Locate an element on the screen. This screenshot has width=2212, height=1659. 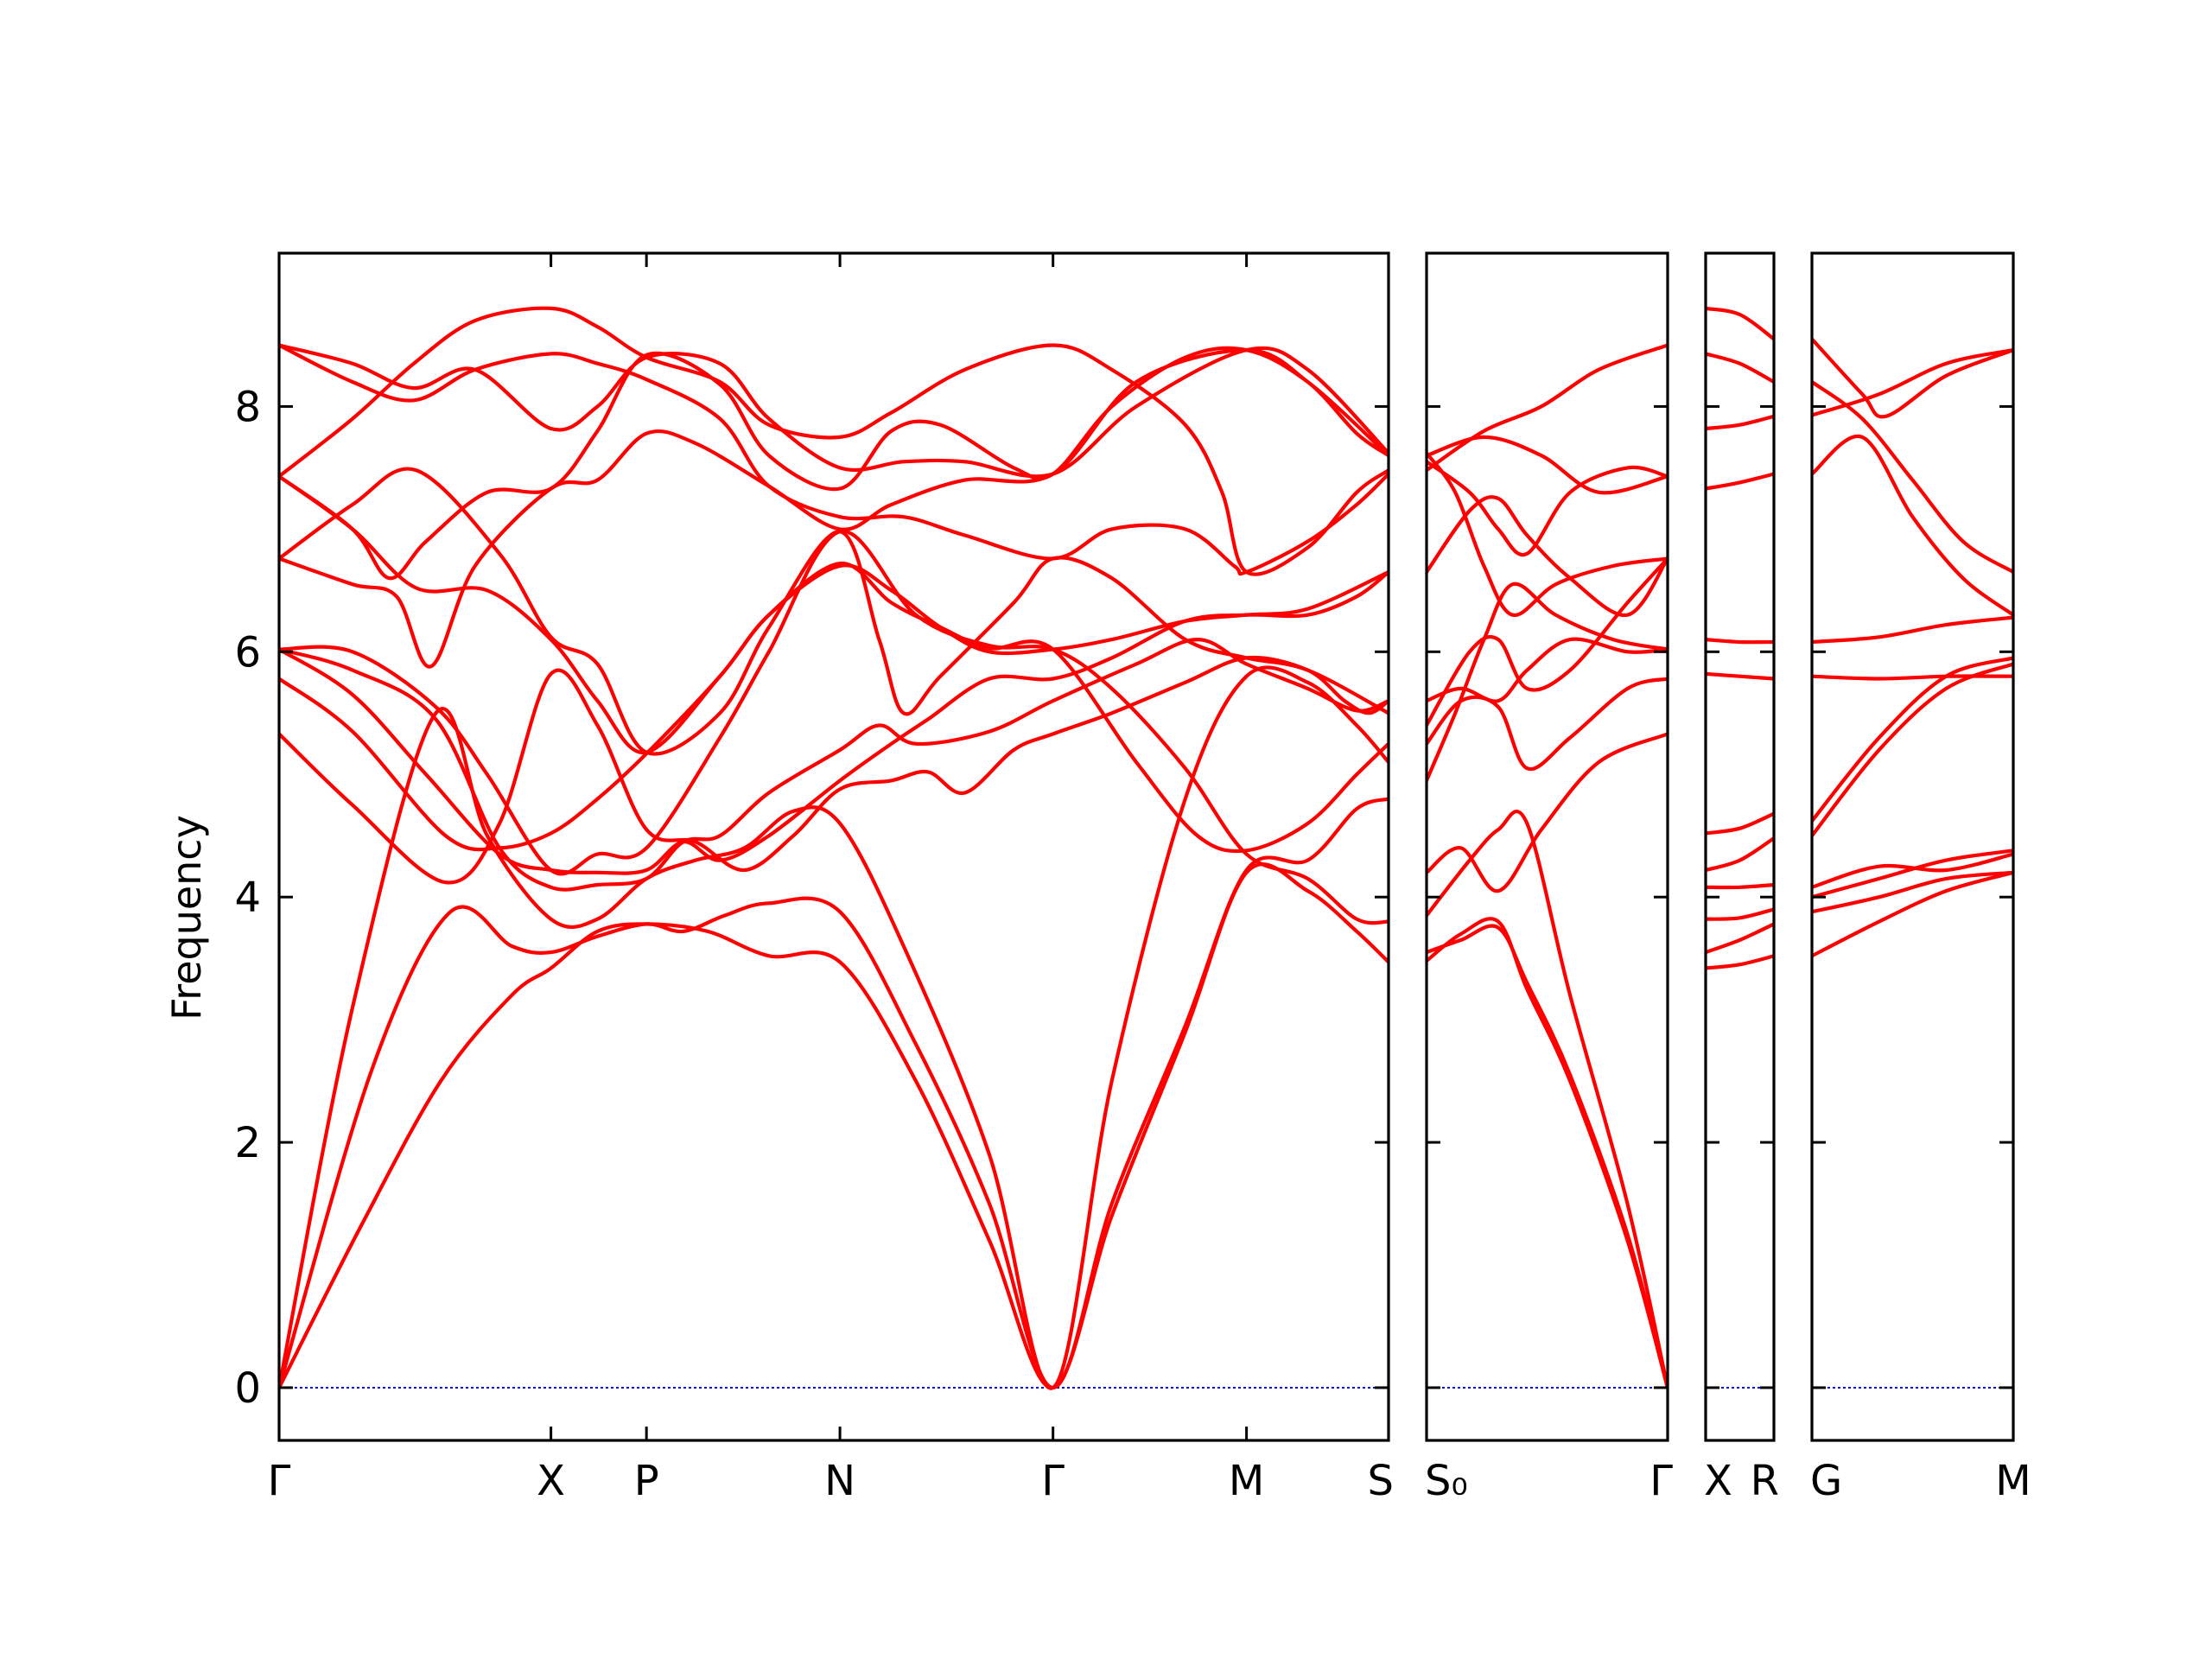
y-tick-label: 4 is located at coordinates (247, 898).